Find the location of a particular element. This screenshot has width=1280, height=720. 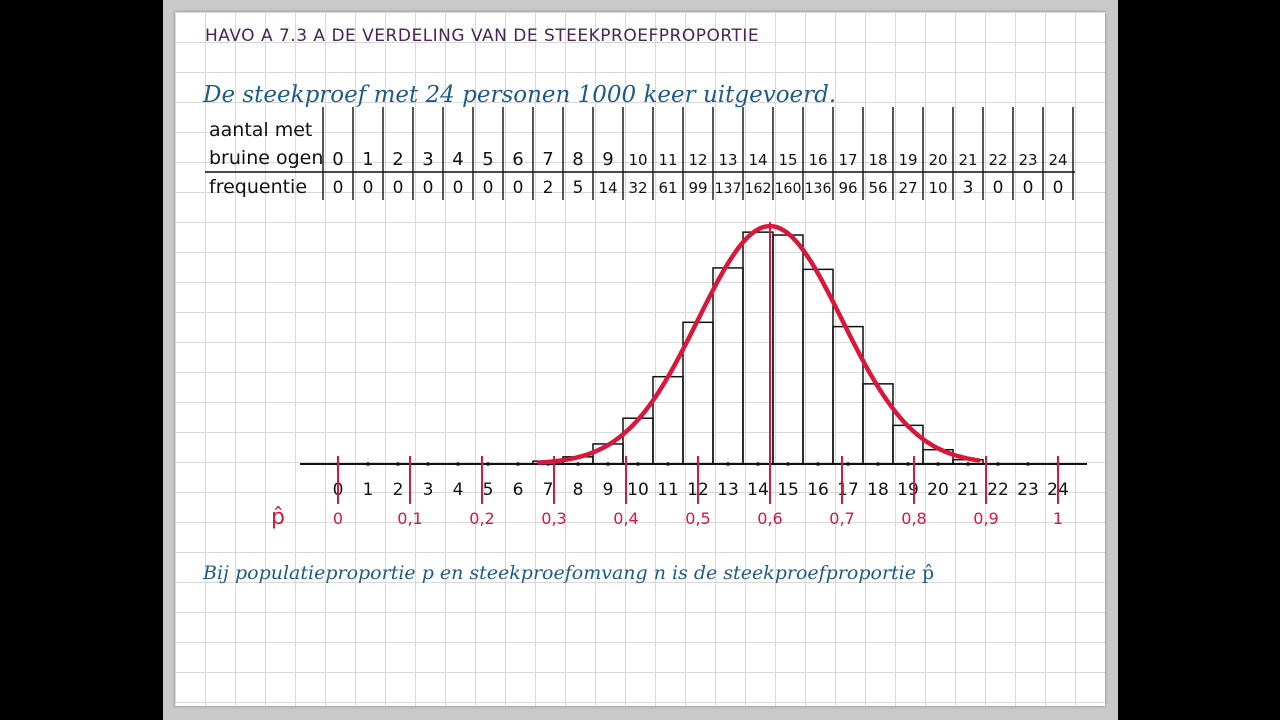

table-count-cell: 9 is located at coordinates (607, 159).